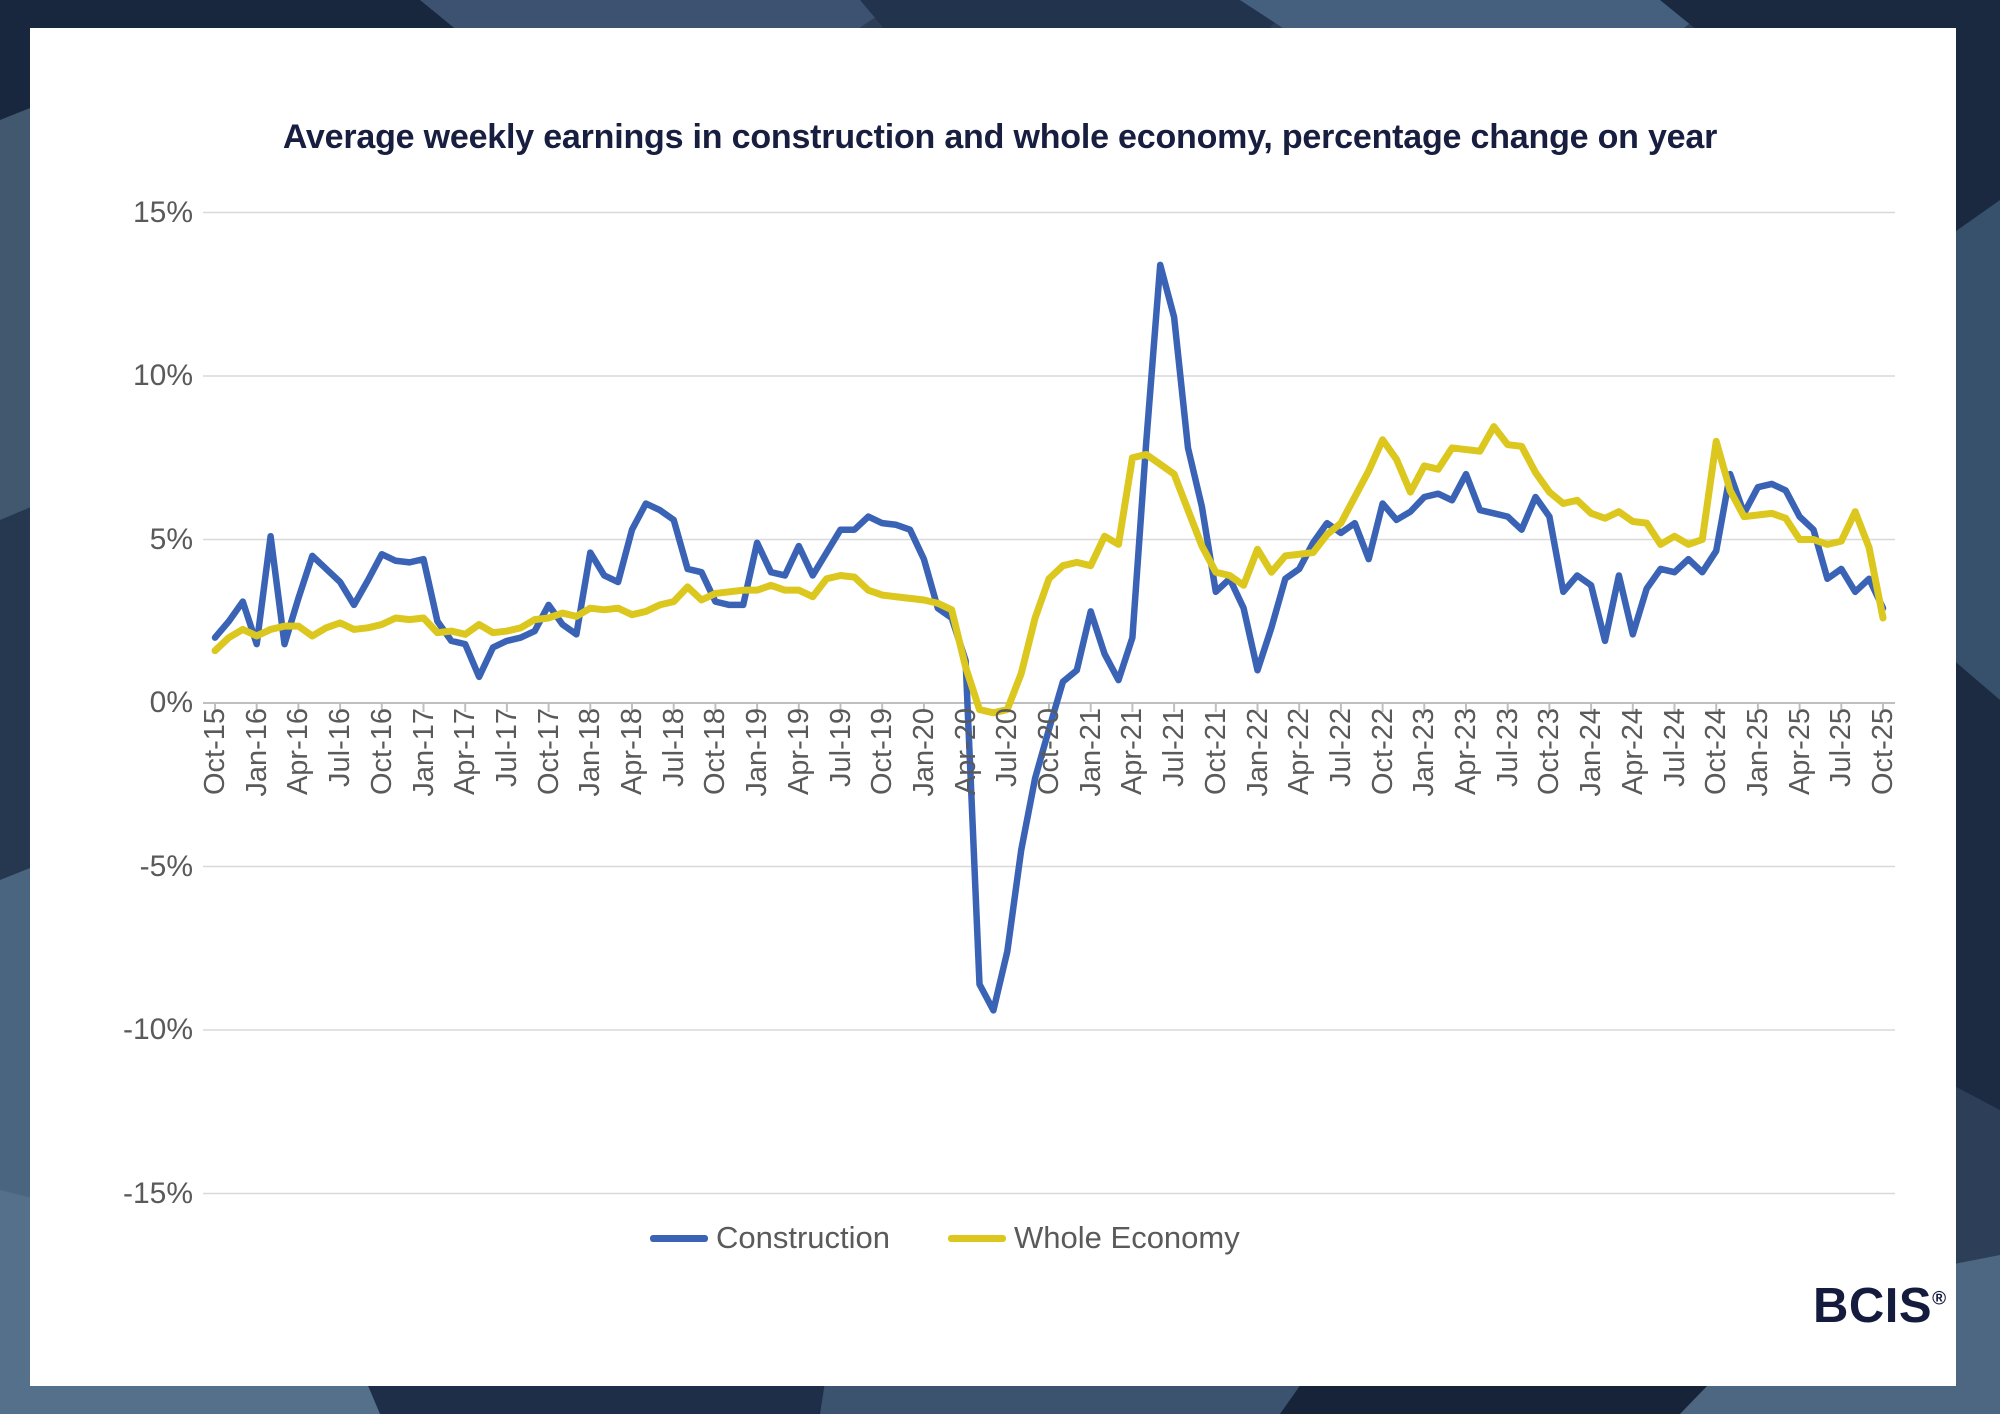  What do you see at coordinates (506, 747) in the screenshot?
I see `x-axis-label-Jul-17: Jul-17` at bounding box center [506, 747].